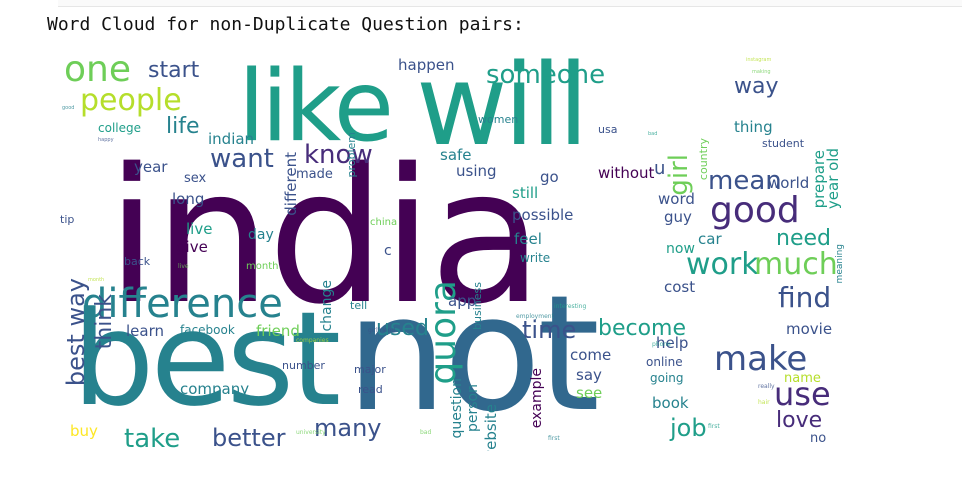 This screenshot has width=962, height=480. I want to click on cloud-word-small-phone: phone, so click(661, 344).